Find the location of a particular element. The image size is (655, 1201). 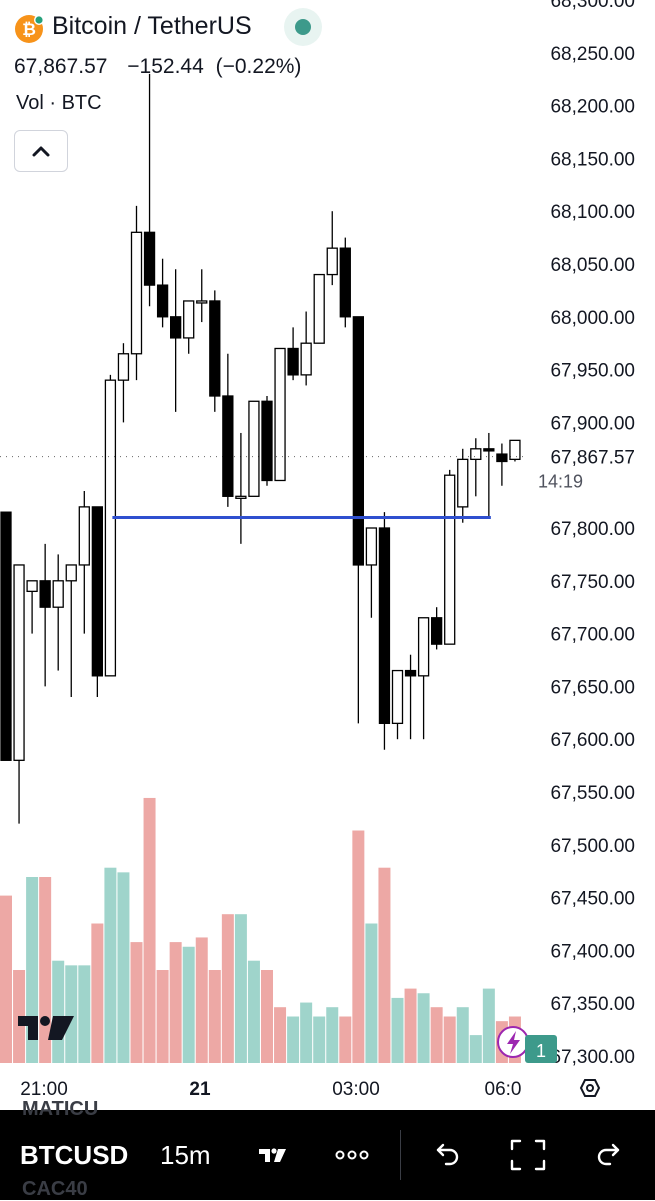

time-tick-label: 21 is located at coordinates (200, 1089).